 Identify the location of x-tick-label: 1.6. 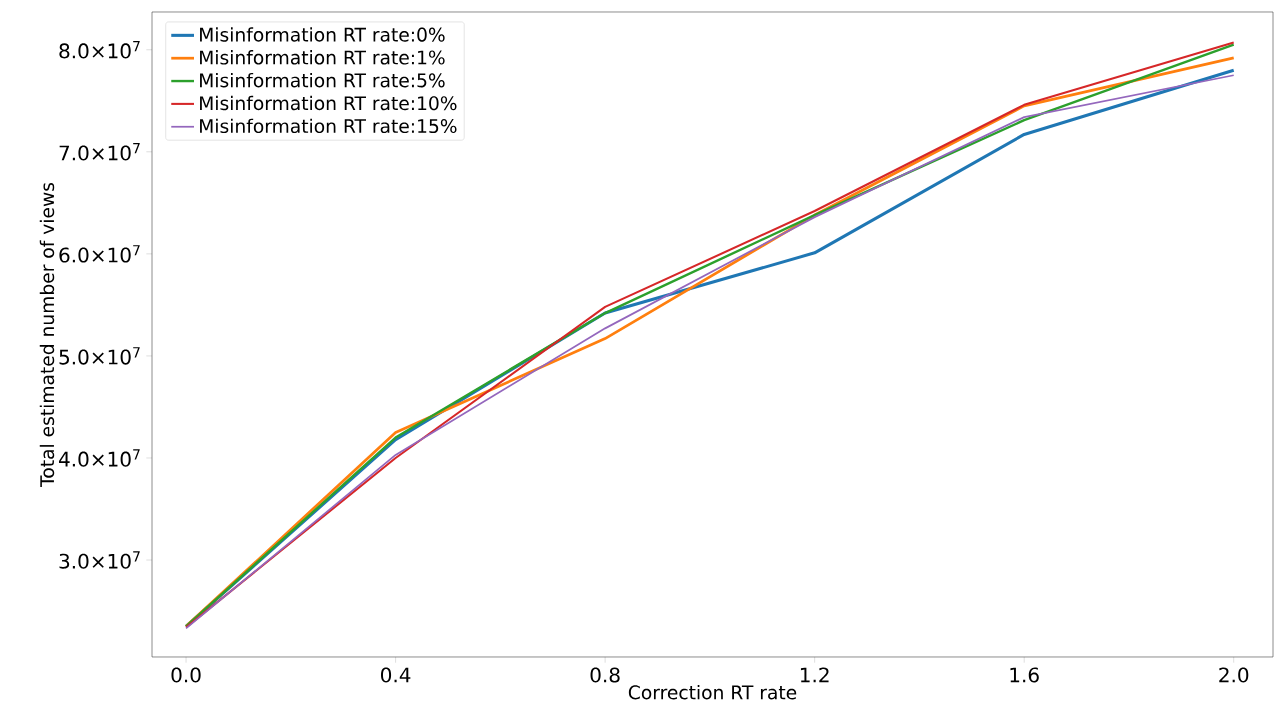
(1024, 675).